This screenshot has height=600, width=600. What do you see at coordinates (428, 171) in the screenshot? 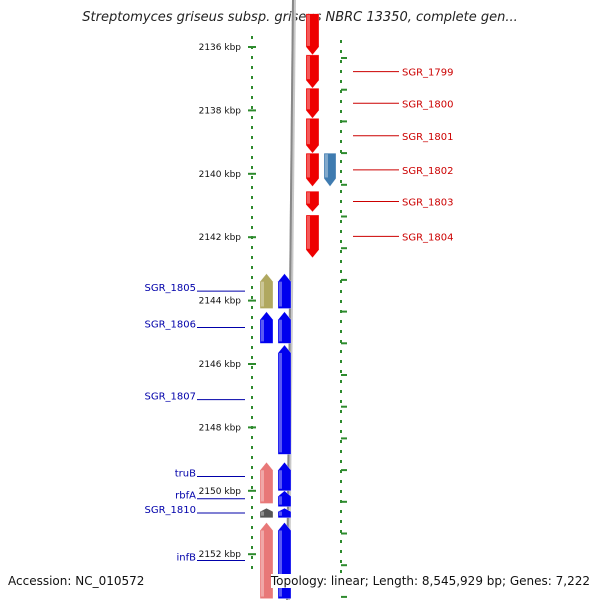
I see `gene-label: SGR_1802` at bounding box center [428, 171].